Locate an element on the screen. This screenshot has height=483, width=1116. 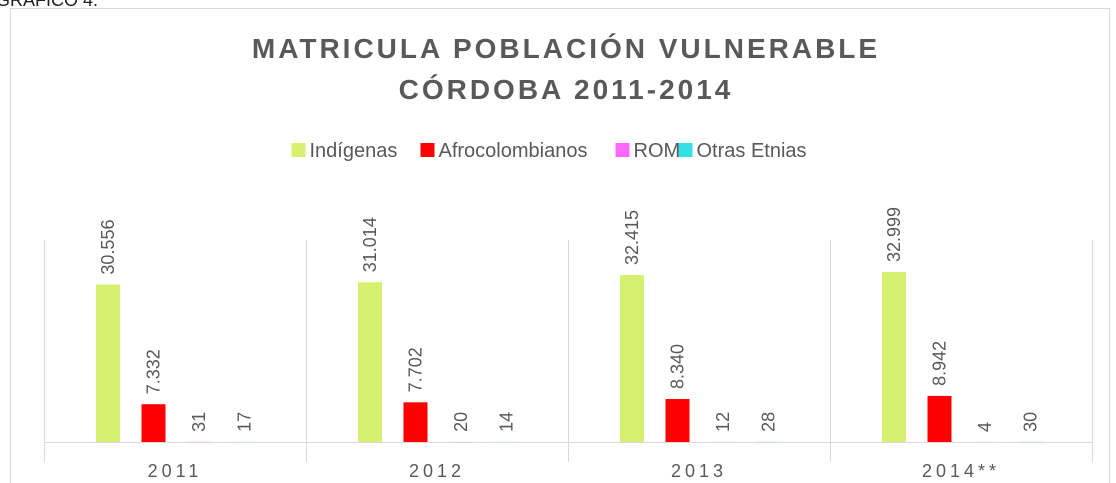
data-label: 28 is located at coordinates (769, 422).